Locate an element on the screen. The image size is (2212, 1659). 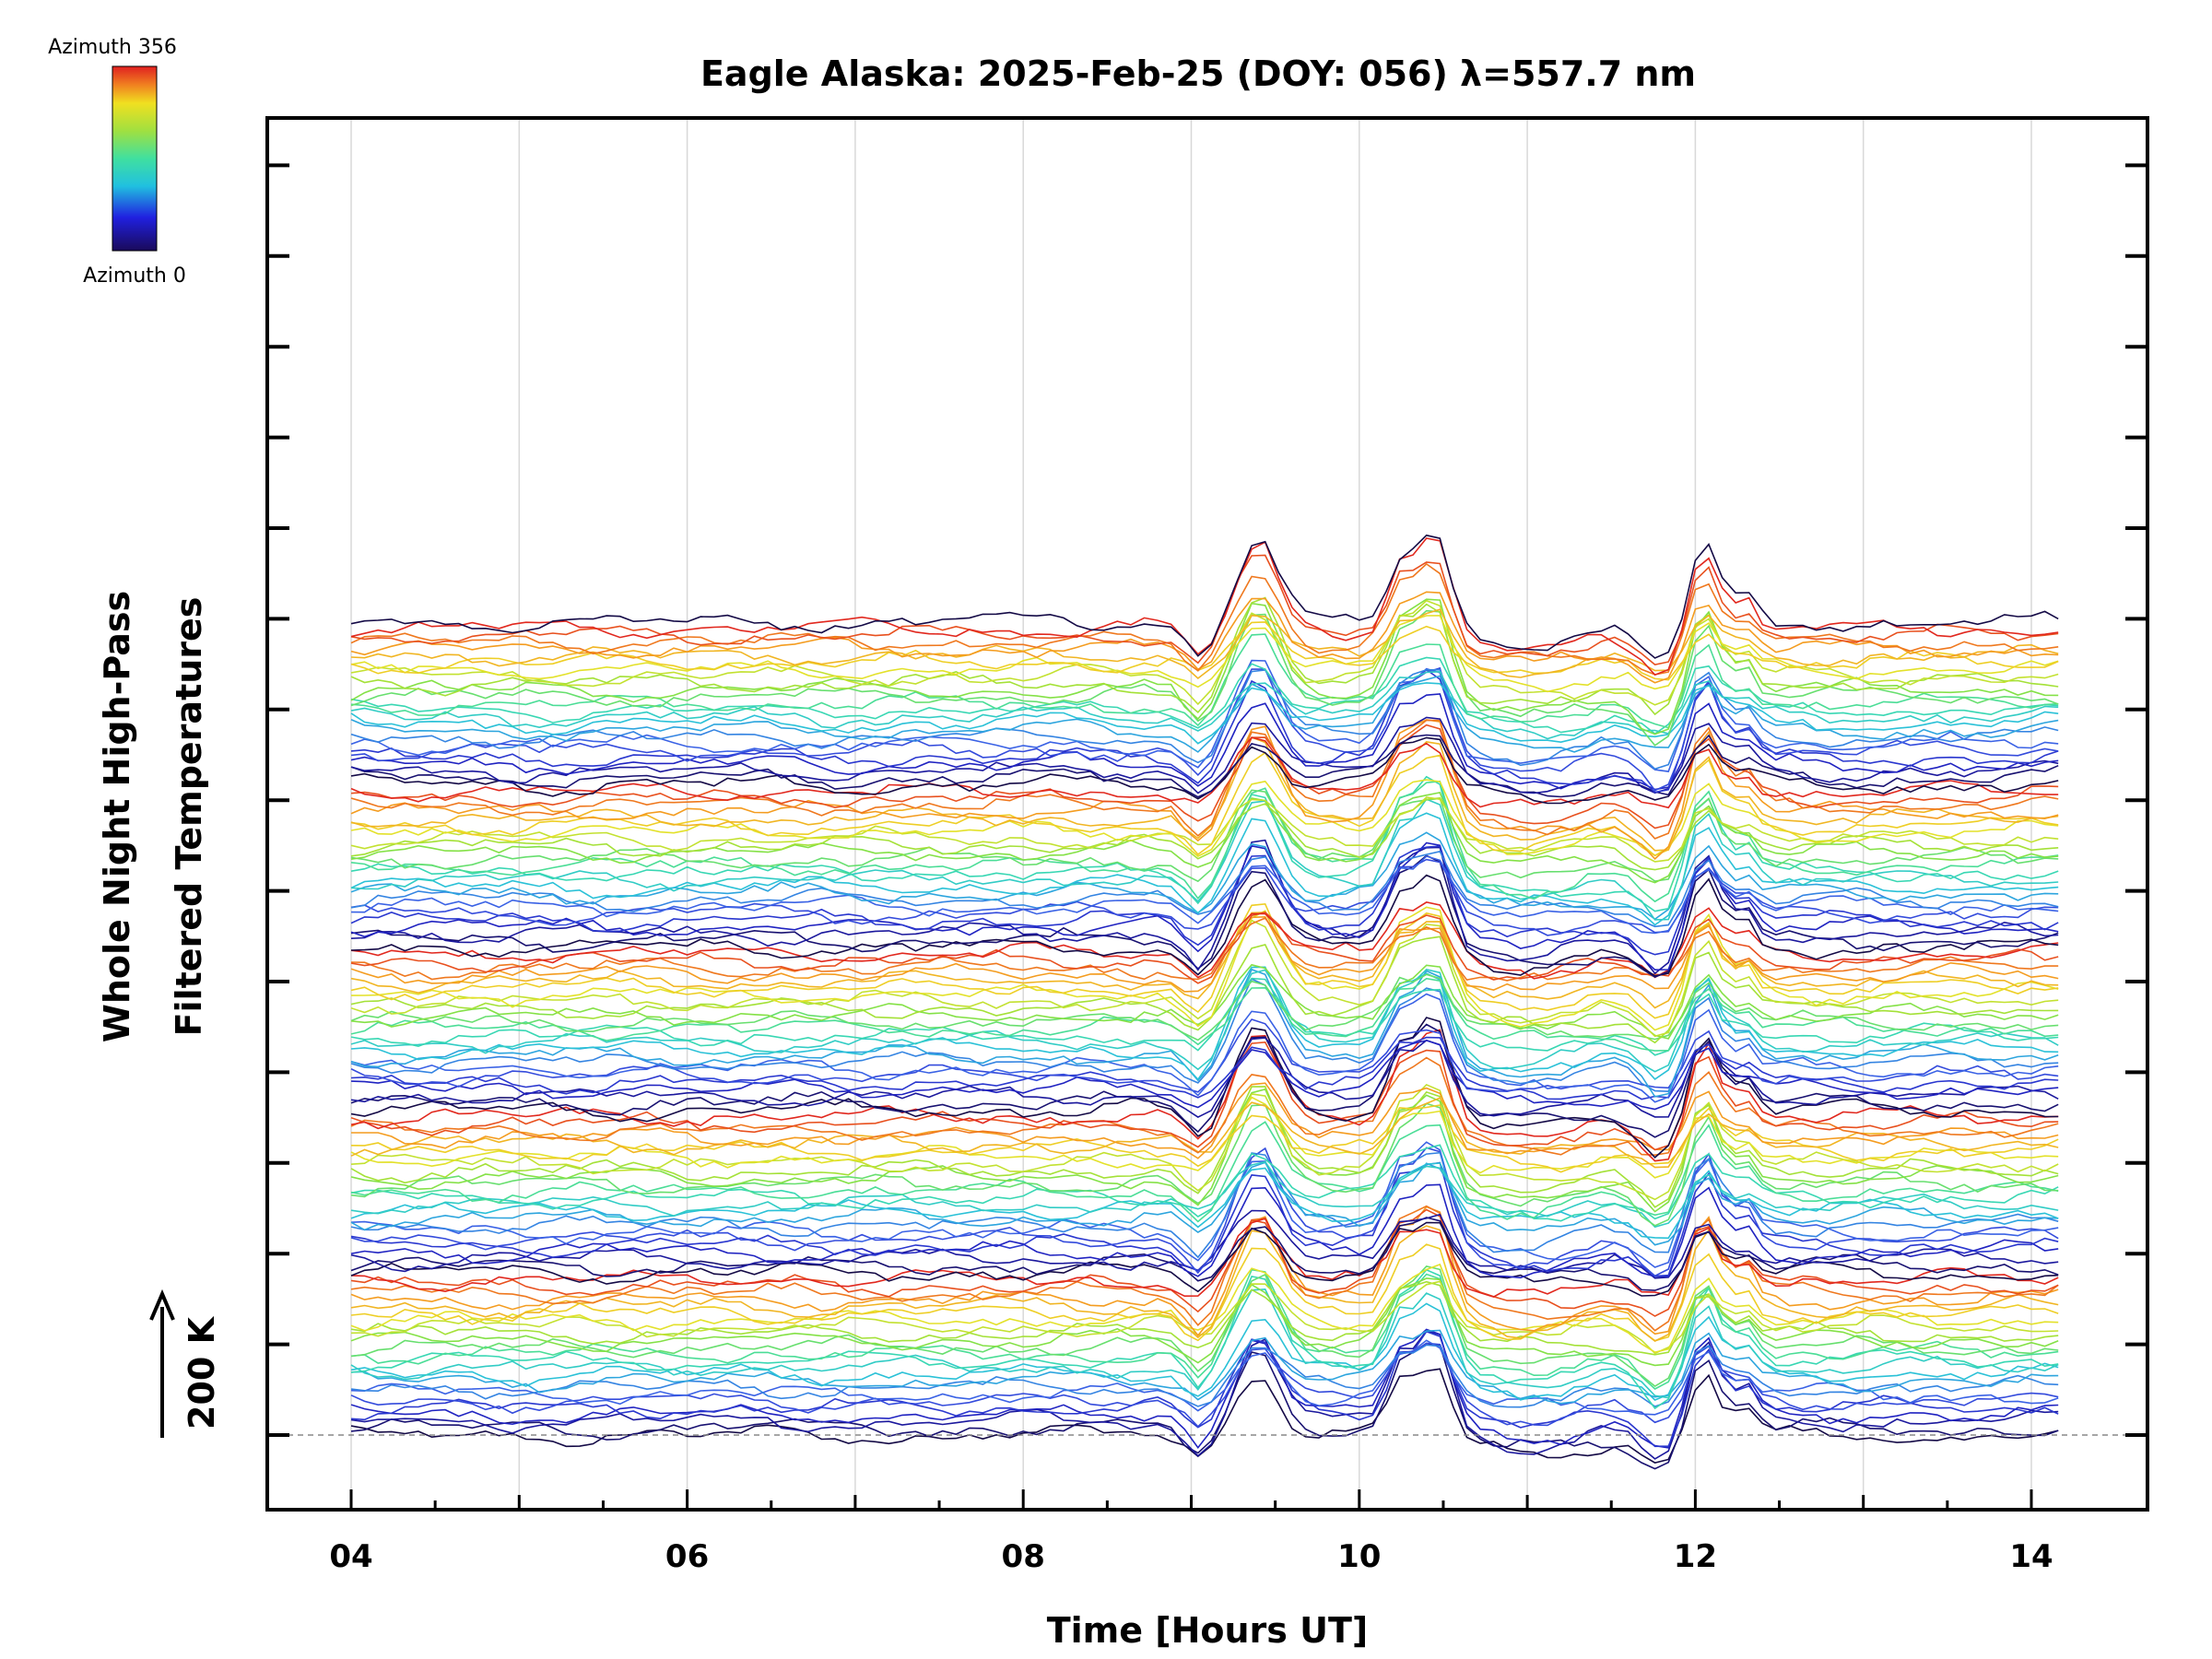
x-tick-label-04: 04 is located at coordinates (350, 1556).